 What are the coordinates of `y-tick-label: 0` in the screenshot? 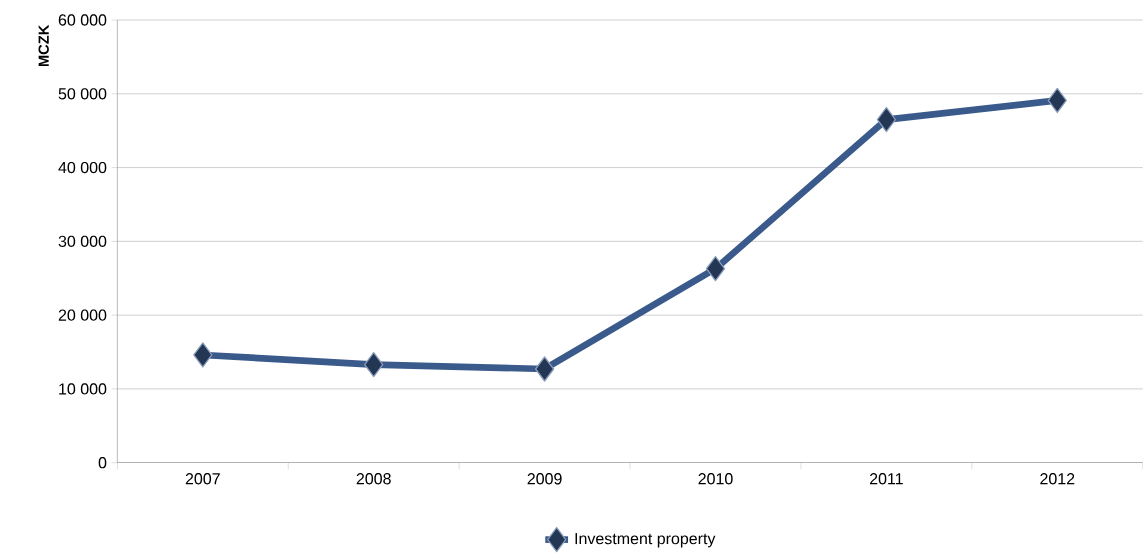 It's located at (102, 462).